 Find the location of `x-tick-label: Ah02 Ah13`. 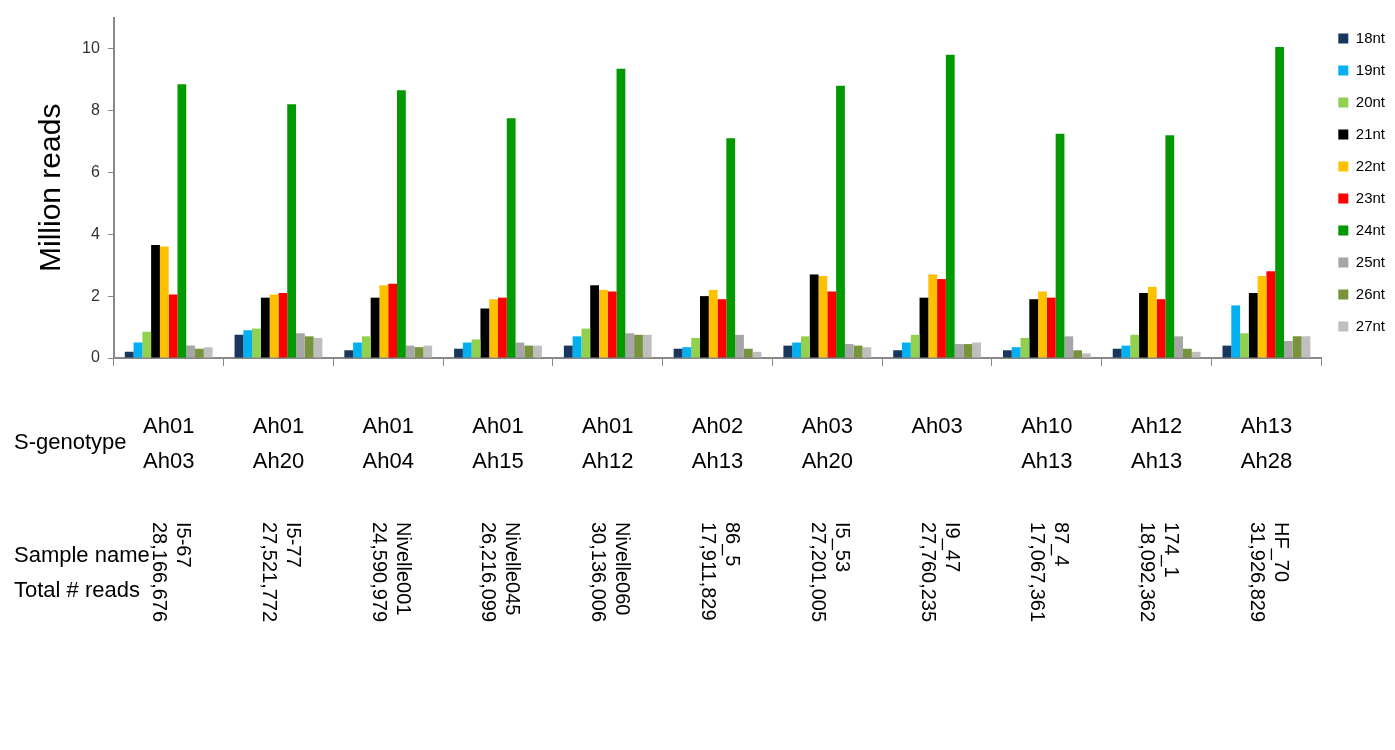

x-tick-label: Ah02 Ah13 is located at coordinates (717, 442).